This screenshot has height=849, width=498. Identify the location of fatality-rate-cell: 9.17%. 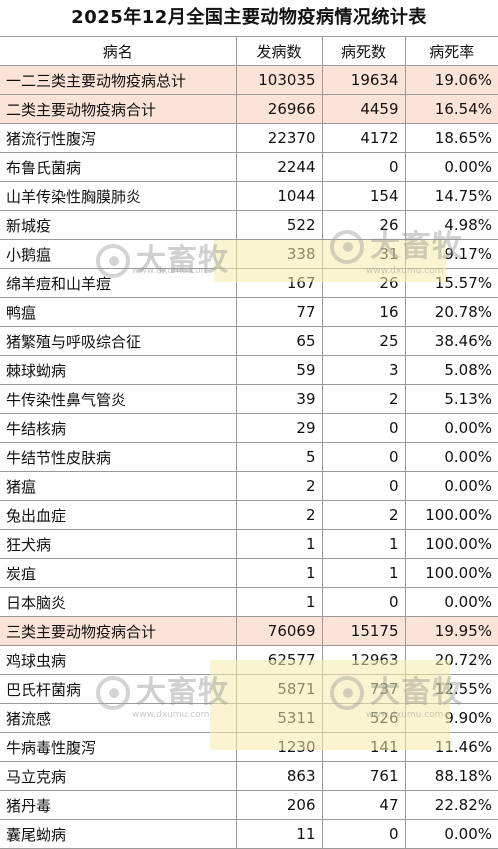
(451, 254).